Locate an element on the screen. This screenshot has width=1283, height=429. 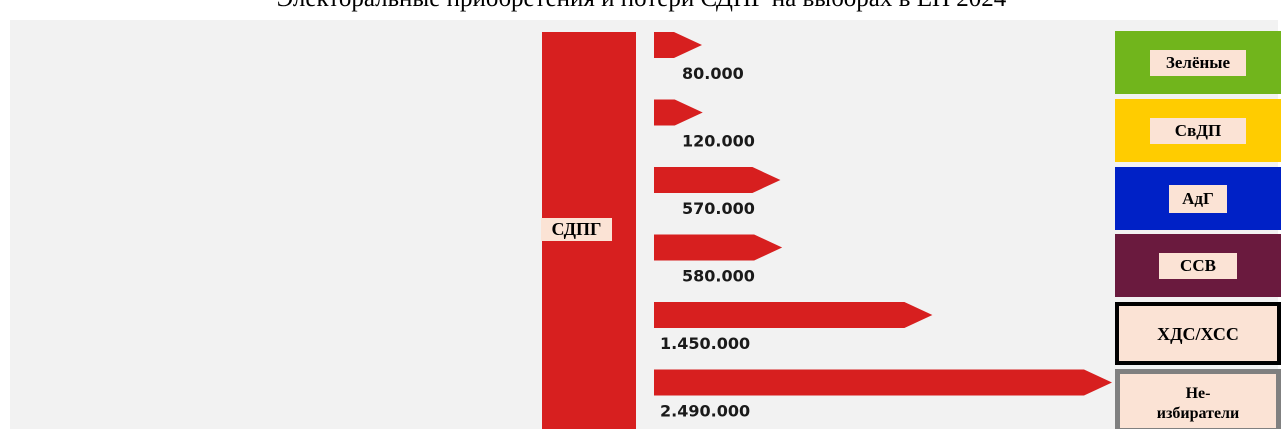
value-label: 1.450.000 is located at coordinates (705, 343).